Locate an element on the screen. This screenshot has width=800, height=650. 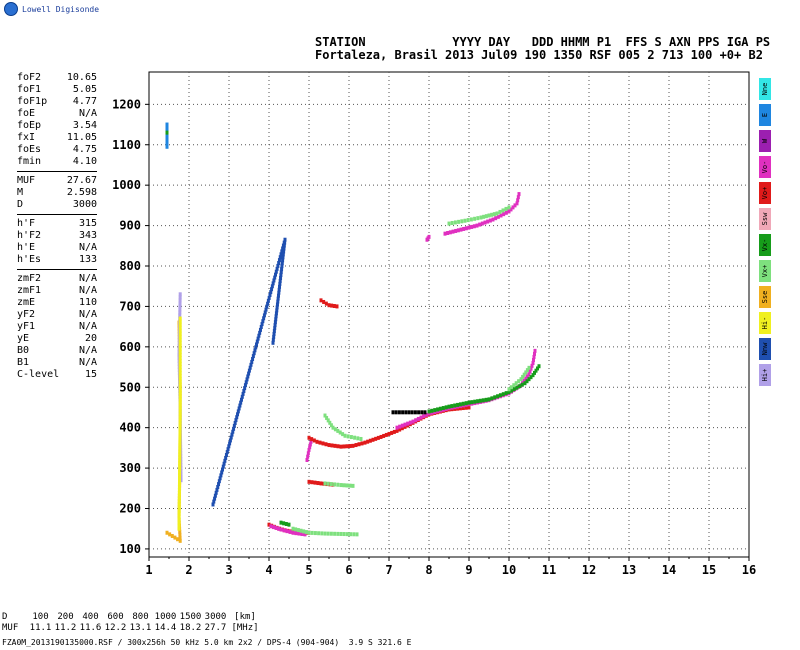
param-row: h'Es 133 is located at coordinates (57, 260).